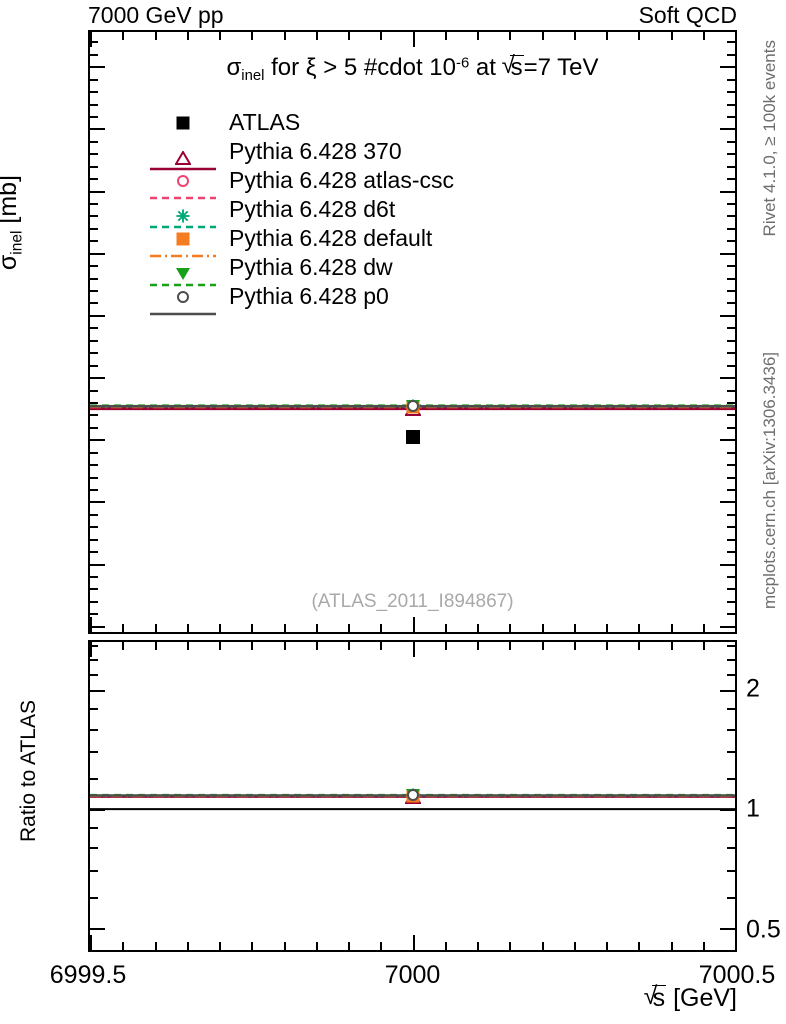  What do you see at coordinates (234, 67) in the screenshot?
I see `title-sigma: σ` at bounding box center [234, 67].